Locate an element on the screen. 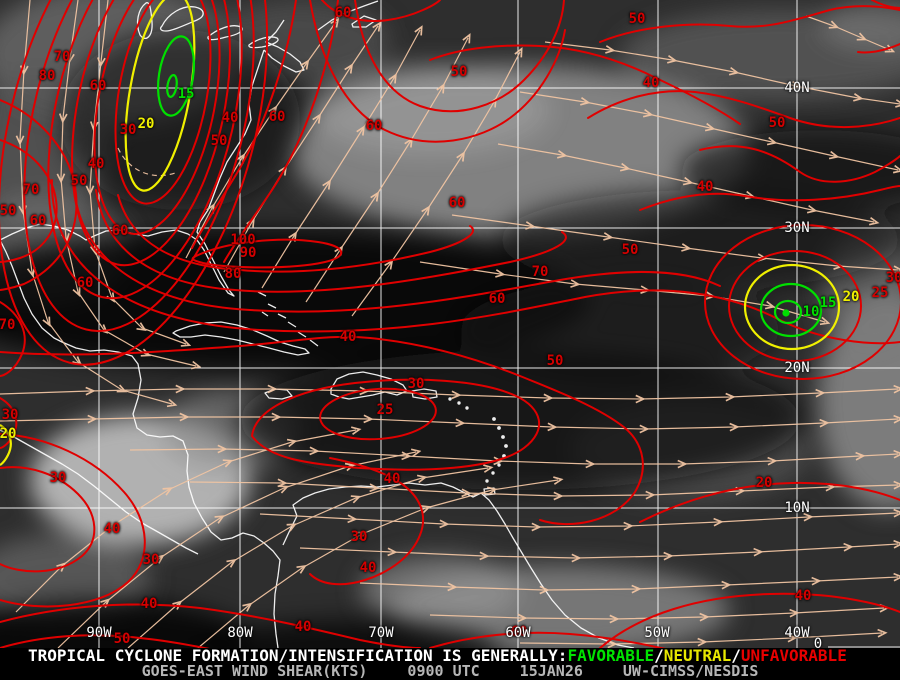  longitude-label-70W: 70W is located at coordinates (381, 633).